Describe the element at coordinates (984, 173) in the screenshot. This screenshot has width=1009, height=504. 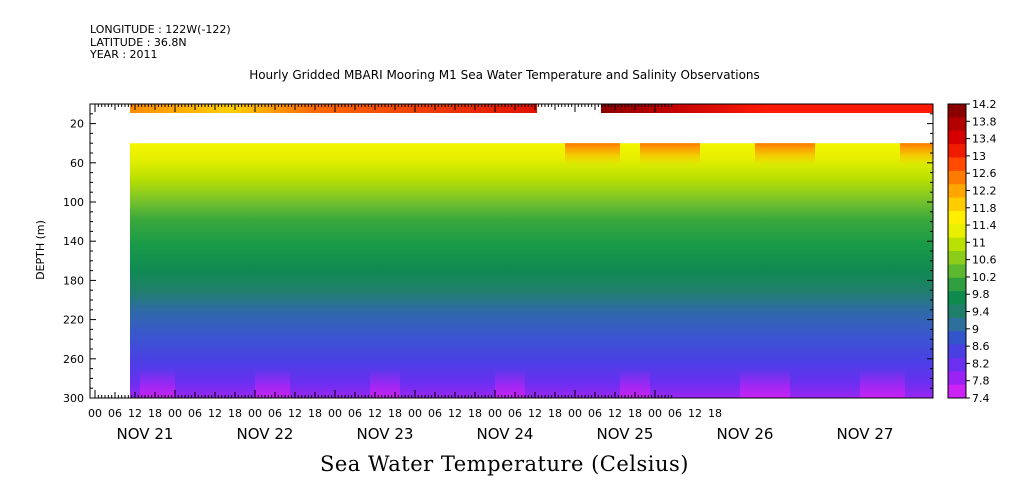
I see `colorbar-tick-label: 12.6` at that location.